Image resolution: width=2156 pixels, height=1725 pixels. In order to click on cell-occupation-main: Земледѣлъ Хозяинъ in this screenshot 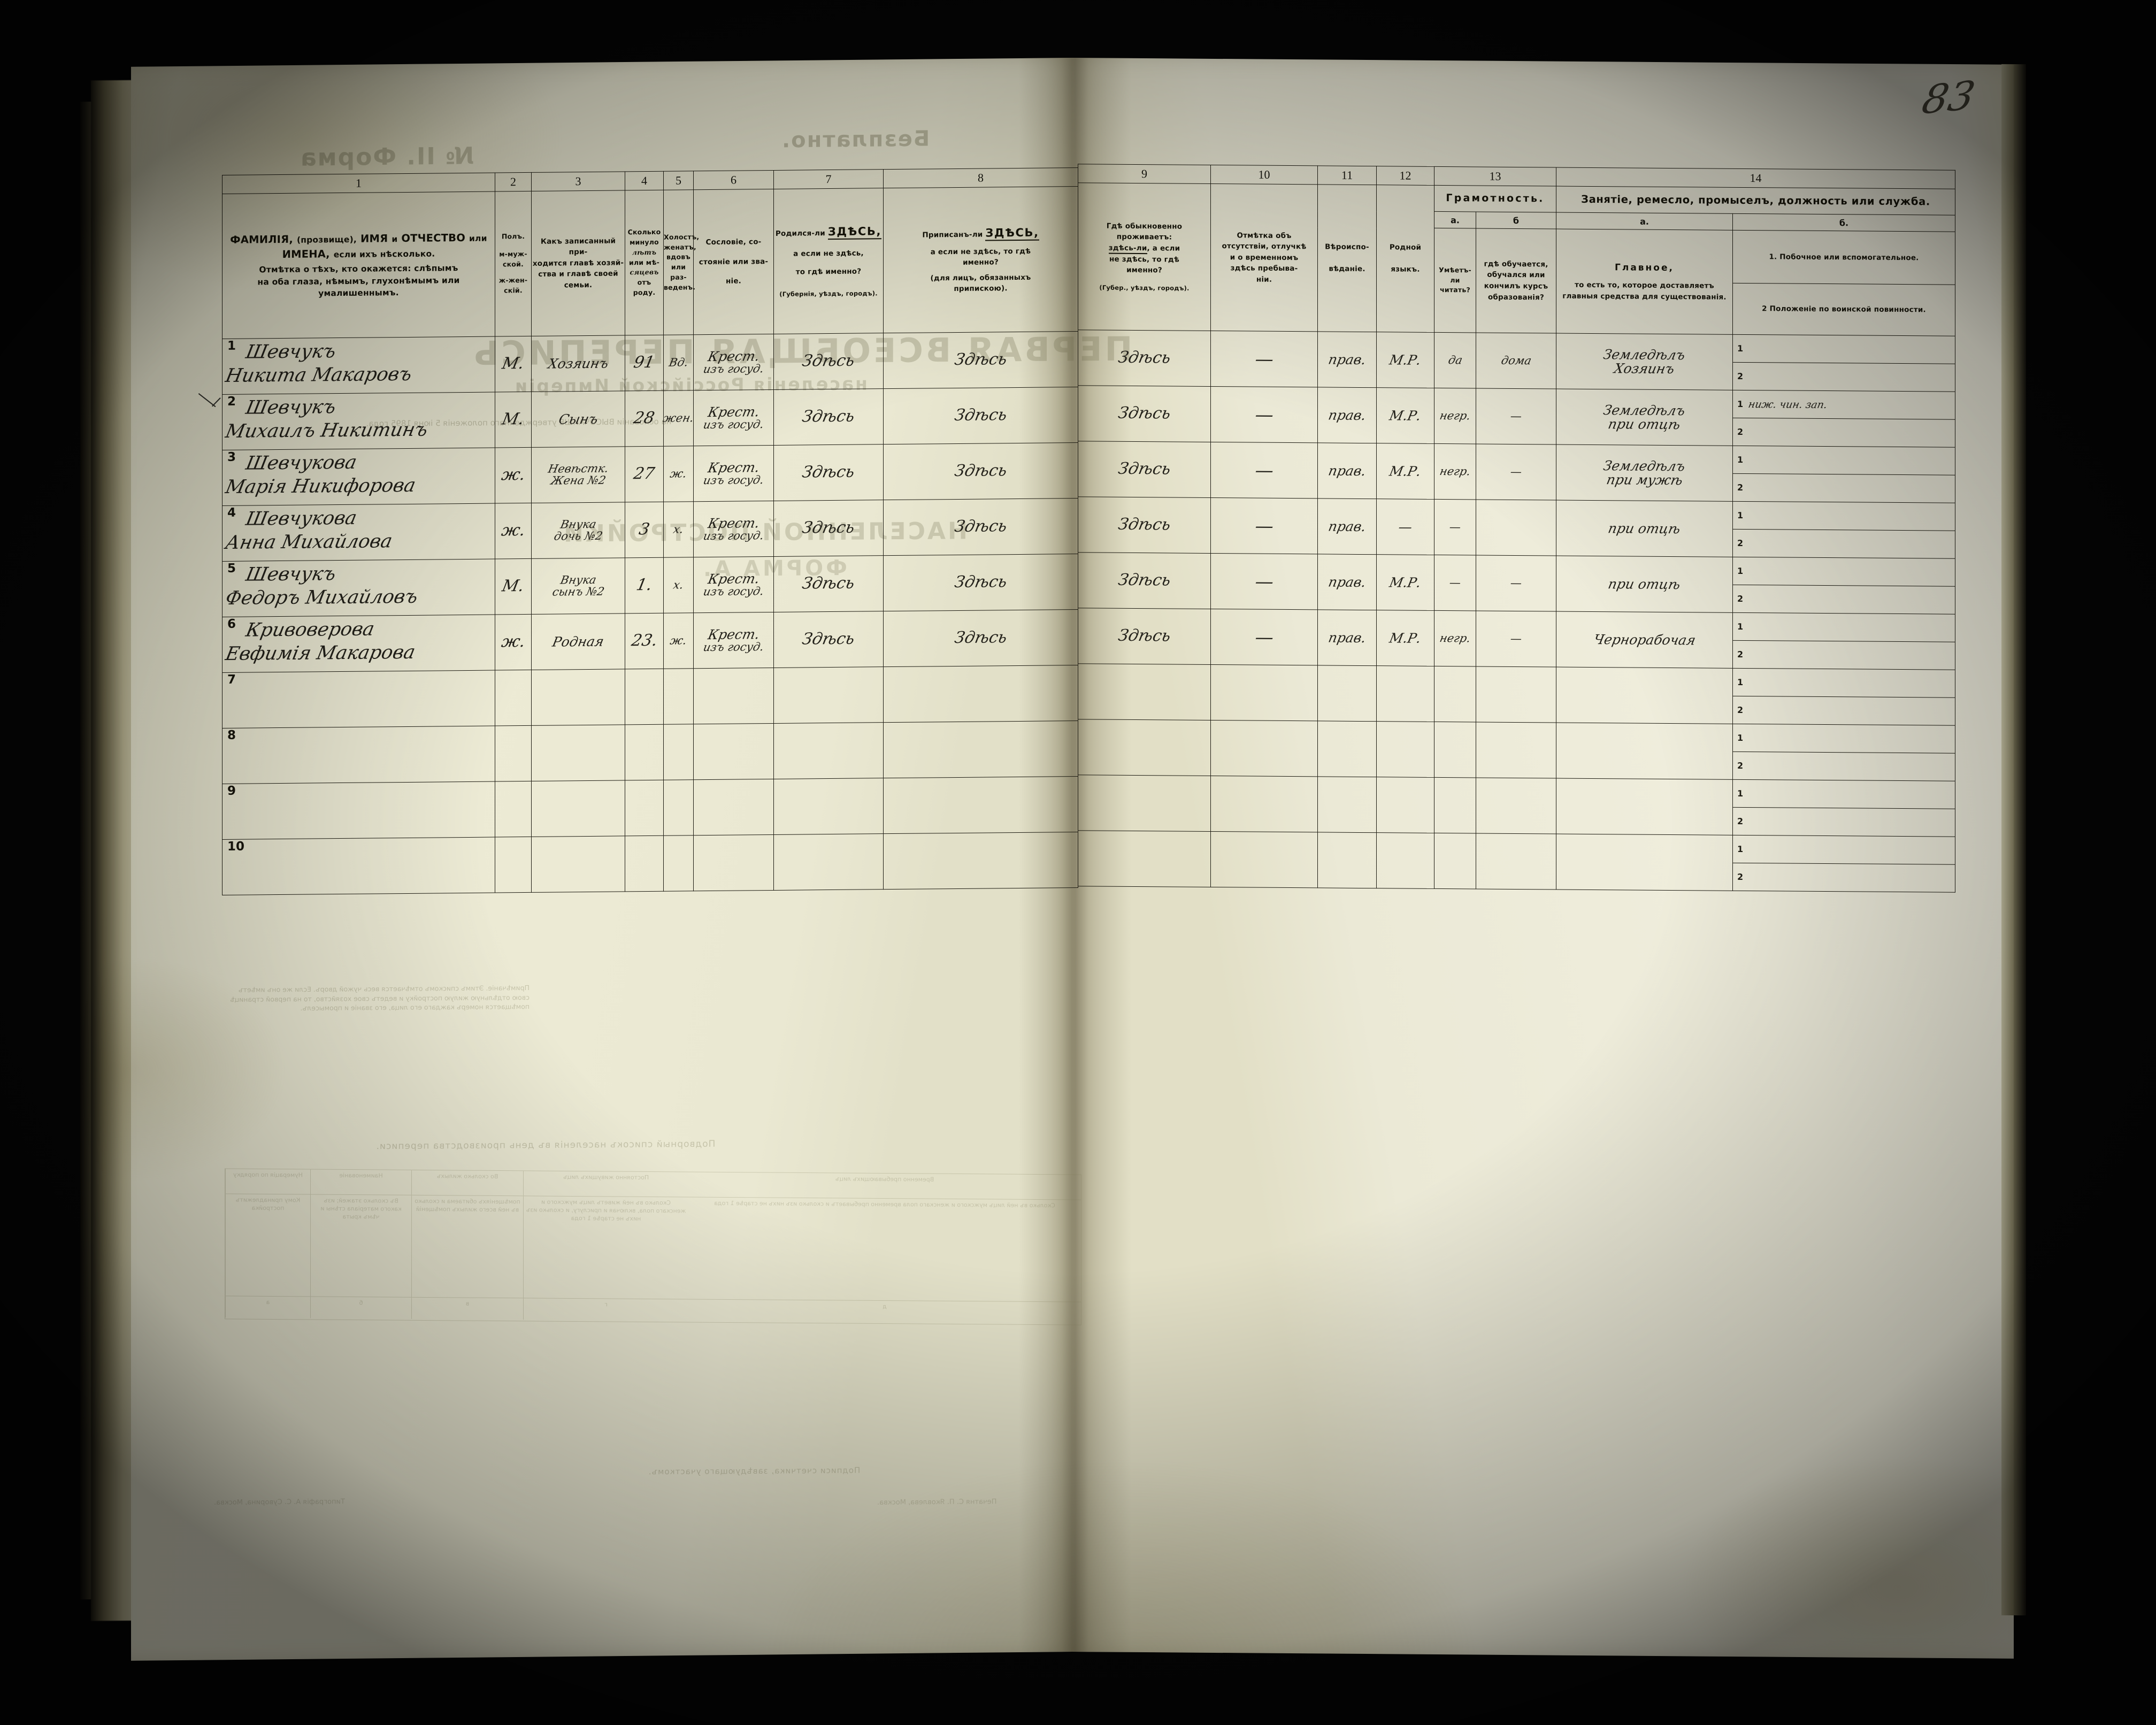, I will do `click(1645, 361)`.